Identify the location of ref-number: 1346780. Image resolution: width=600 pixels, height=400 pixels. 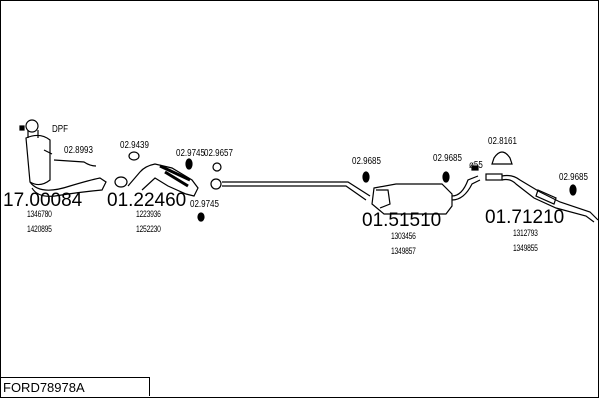
(39, 214).